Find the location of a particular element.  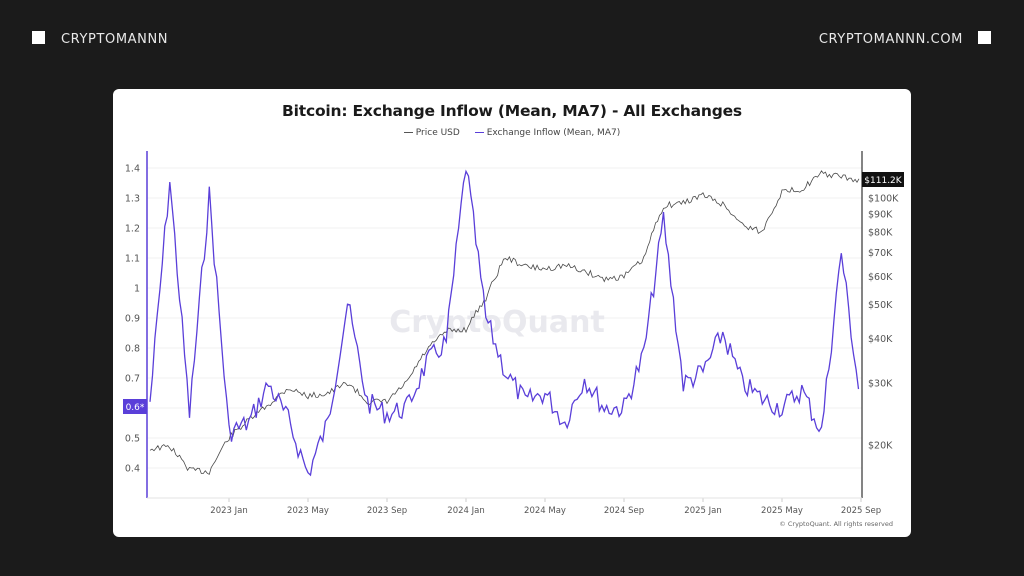

right-tick-label: $40K is located at coordinates (880, 339).